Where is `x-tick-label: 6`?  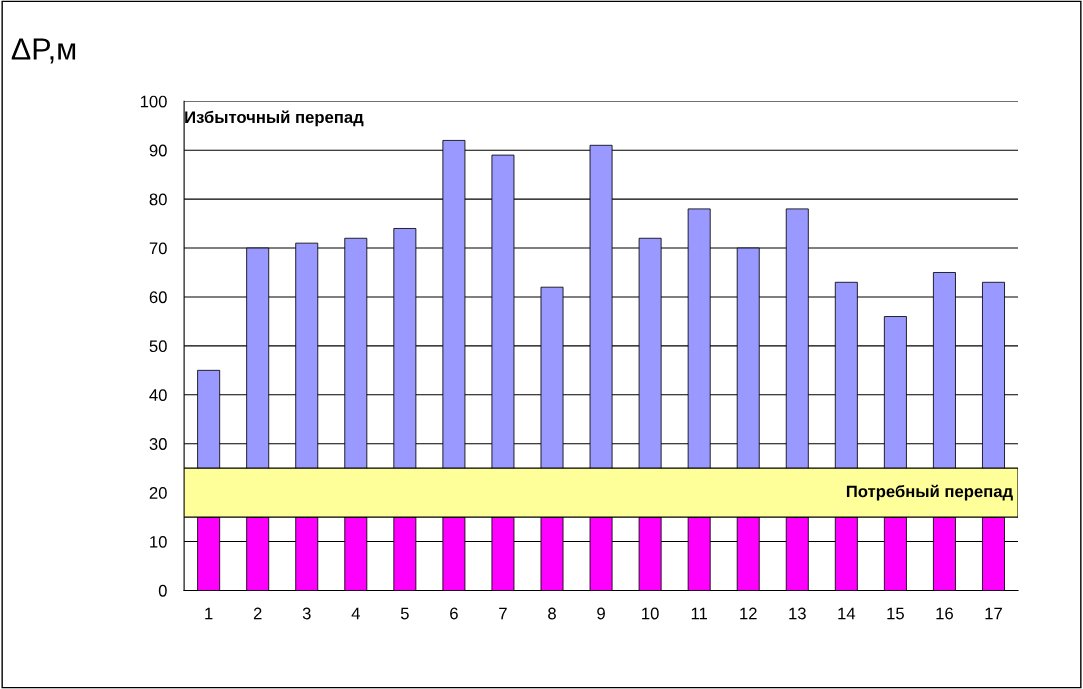 x-tick-label: 6 is located at coordinates (454, 613).